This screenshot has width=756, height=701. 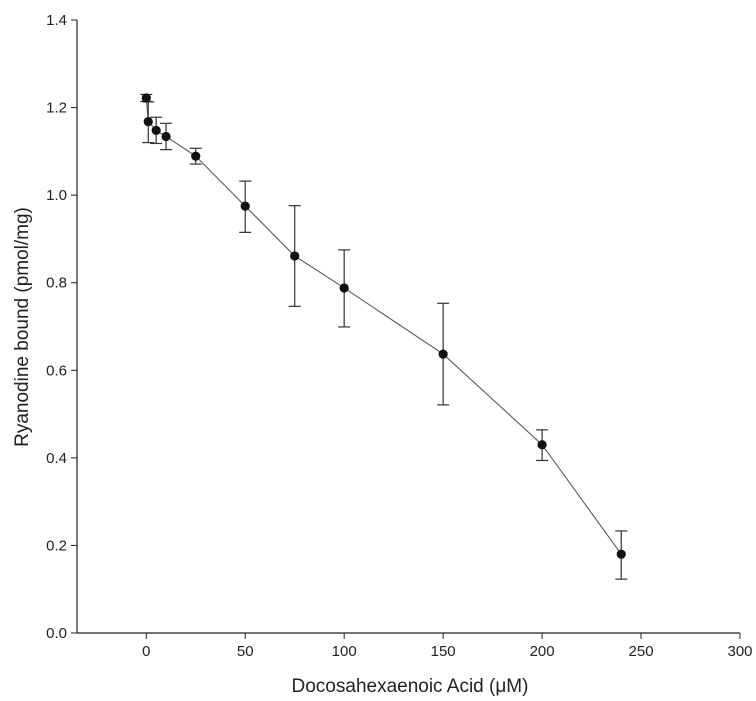 I want to click on y-tick-label: 1.2, so click(x=56, y=108).